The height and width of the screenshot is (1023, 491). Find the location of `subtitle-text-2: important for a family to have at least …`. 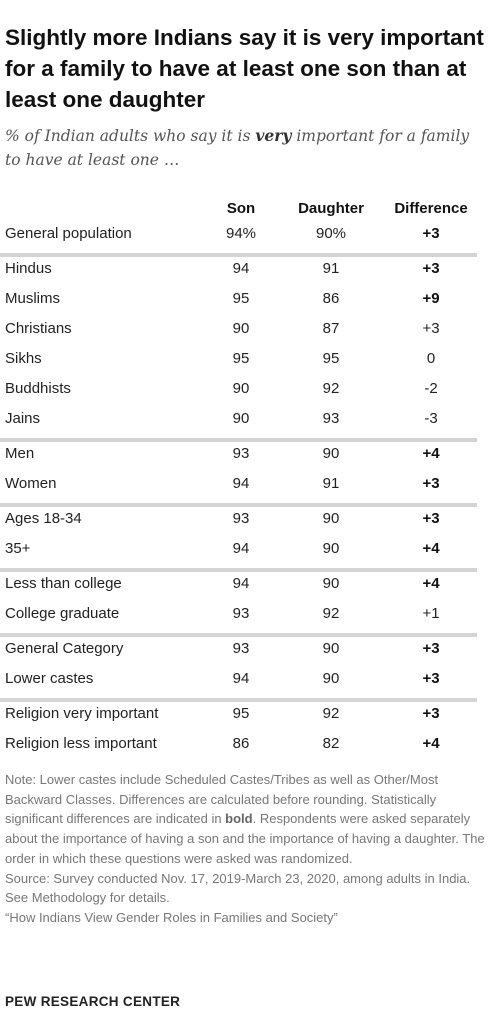

subtitle-text-2: important for a family to have at least … is located at coordinates (237, 148).